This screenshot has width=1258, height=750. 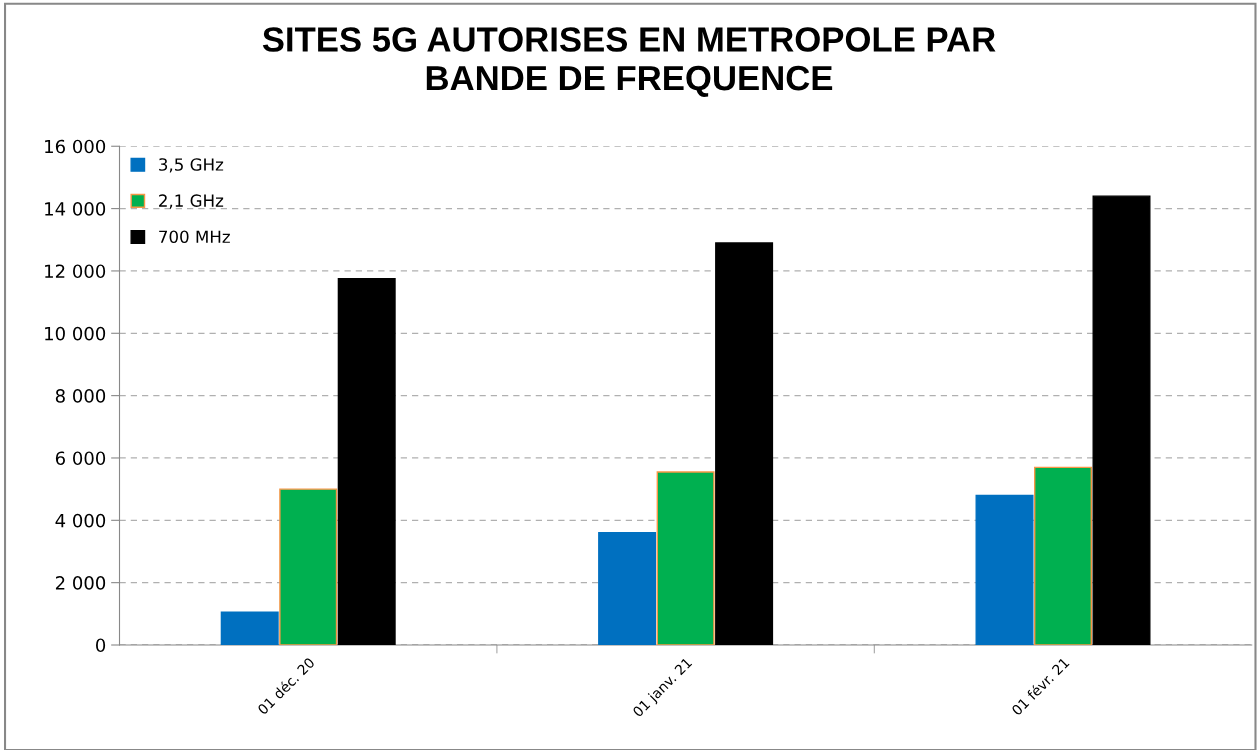 What do you see at coordinates (629, 62) in the screenshot?
I see `chart-title: SITES 5G AUTORISES EN METROPOLE PAR BANDE DE FREQUENCE` at bounding box center [629, 62].